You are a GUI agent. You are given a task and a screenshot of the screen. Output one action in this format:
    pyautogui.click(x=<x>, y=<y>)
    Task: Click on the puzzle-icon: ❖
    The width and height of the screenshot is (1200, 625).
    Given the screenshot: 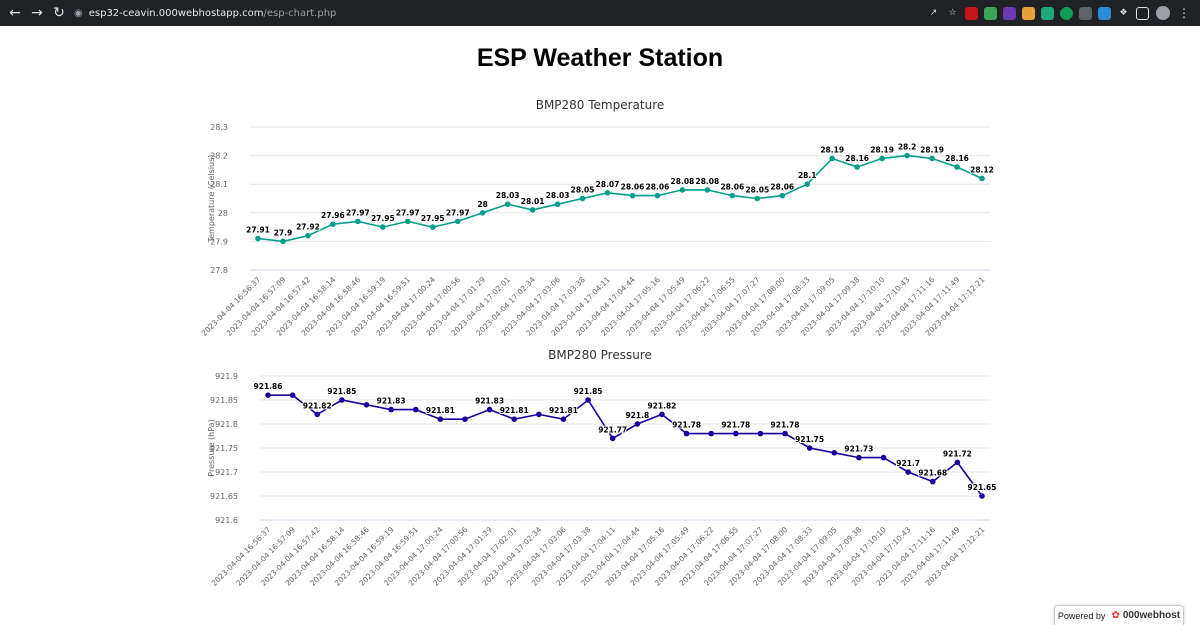 What is the action you would take?
    pyautogui.click(x=1123, y=13)
    